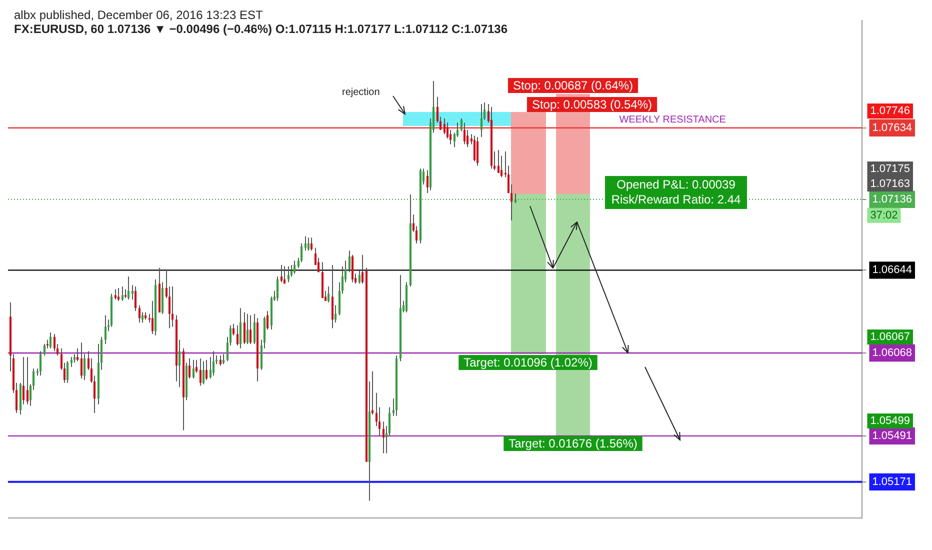  Describe the element at coordinates (676, 191) in the screenshot. I see `annotation: Opened P&L: 0.00039 Risk/Reward Ratio: 2.44` at that location.